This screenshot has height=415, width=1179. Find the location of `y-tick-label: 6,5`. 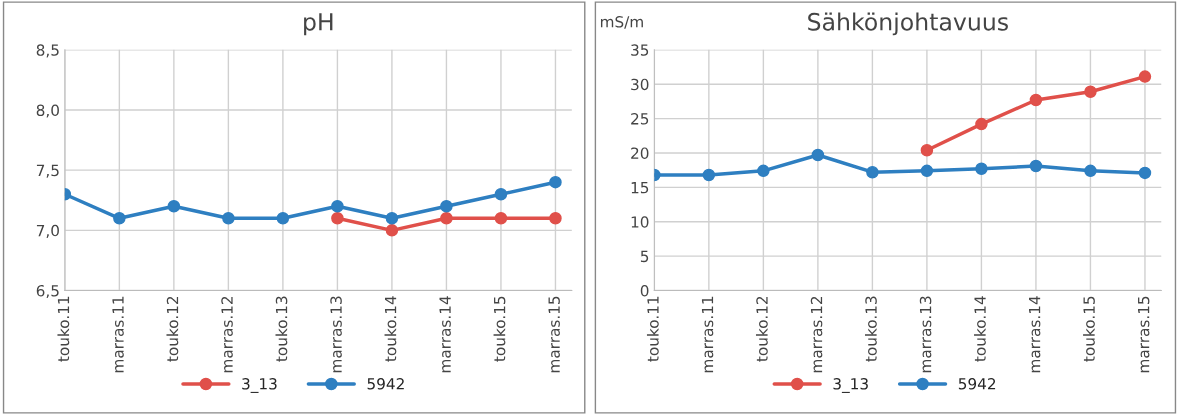

y-tick-label: 6,5 is located at coordinates (47, 291).